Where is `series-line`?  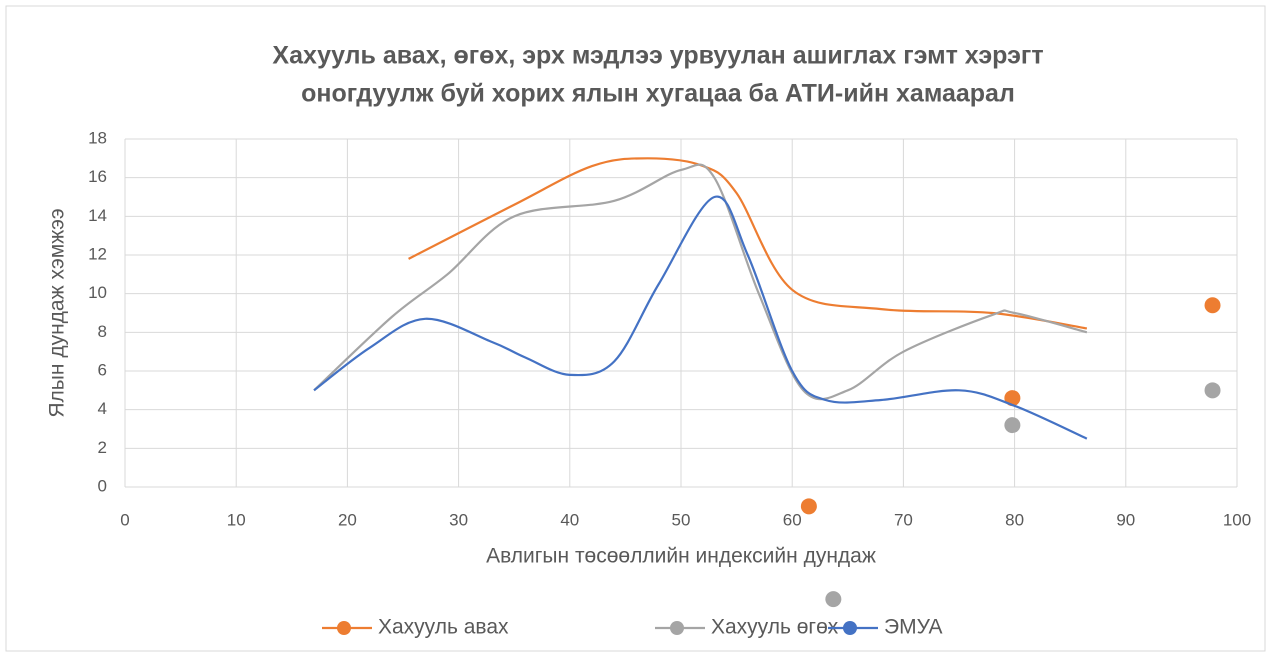
series-line is located at coordinates (748, 243).